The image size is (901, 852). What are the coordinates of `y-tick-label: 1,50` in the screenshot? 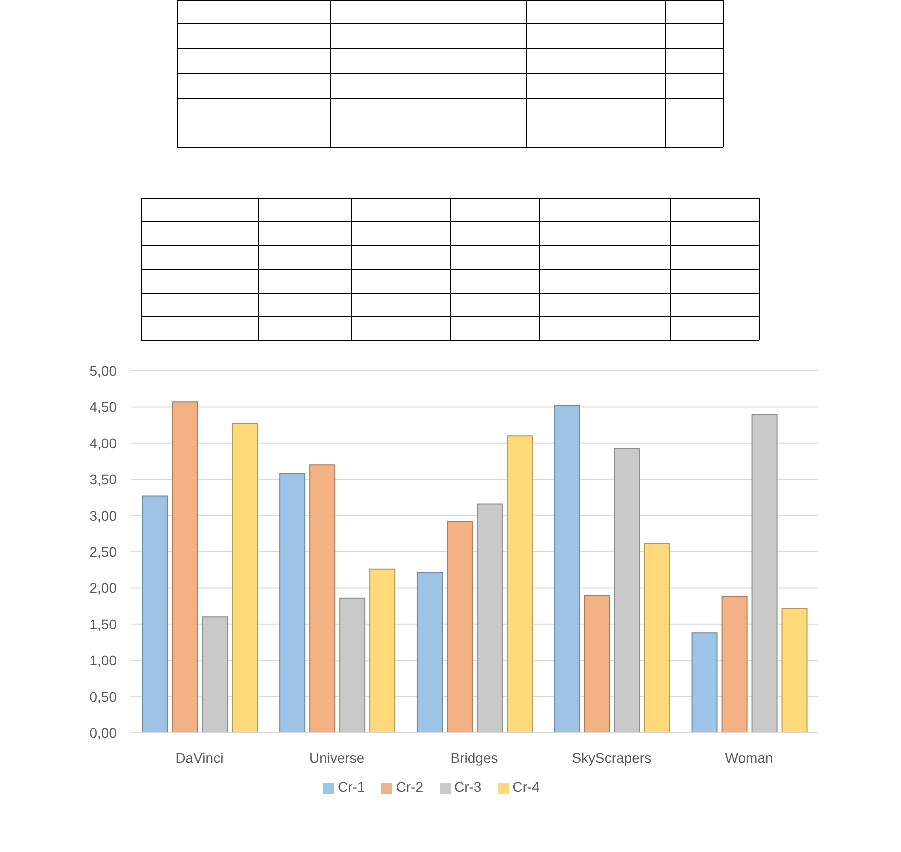 It's located at (104, 624).